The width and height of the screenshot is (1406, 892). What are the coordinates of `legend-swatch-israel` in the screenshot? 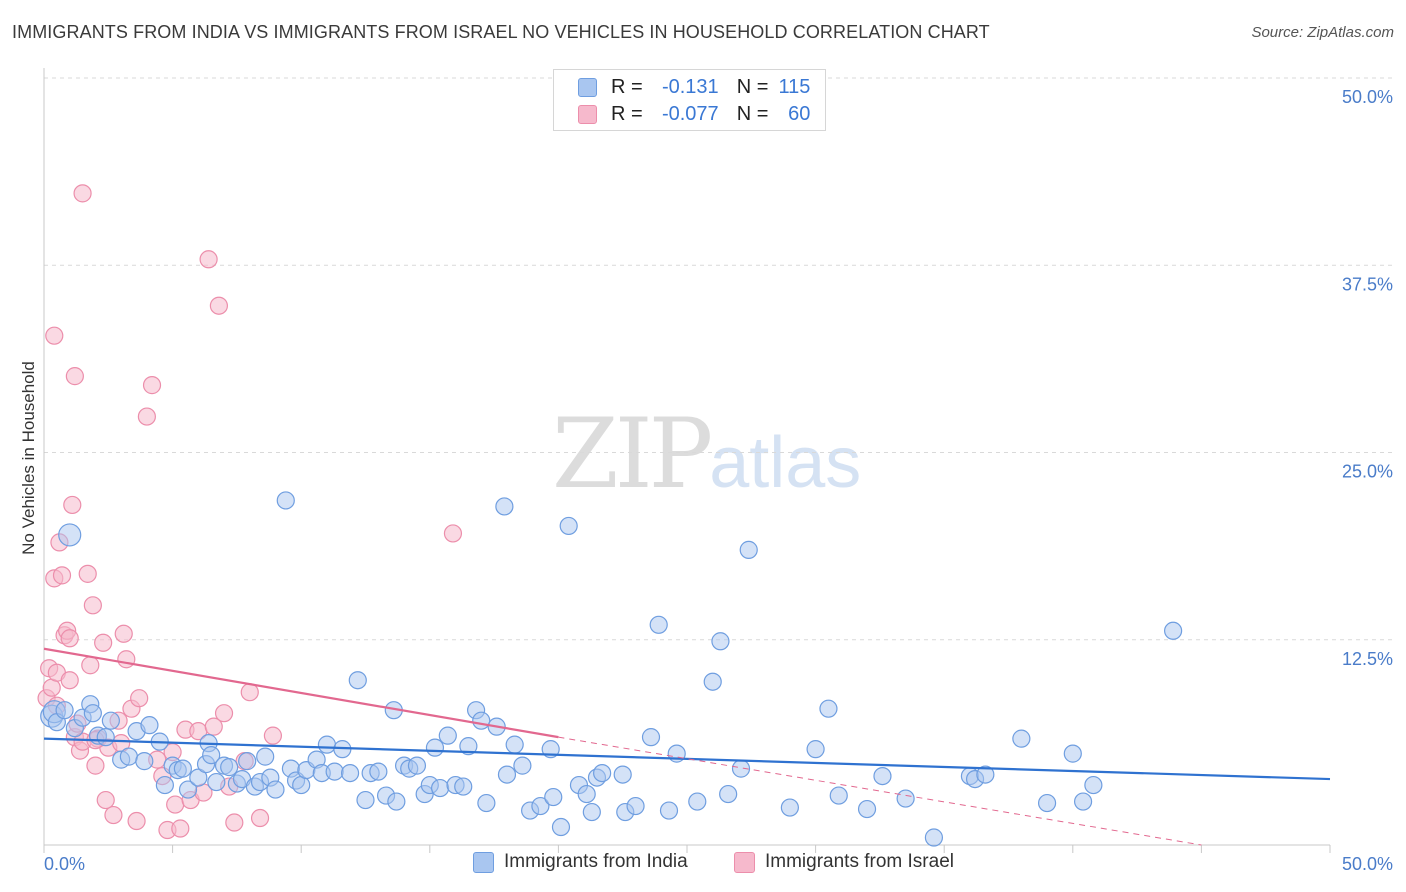 It's located at (587, 114).